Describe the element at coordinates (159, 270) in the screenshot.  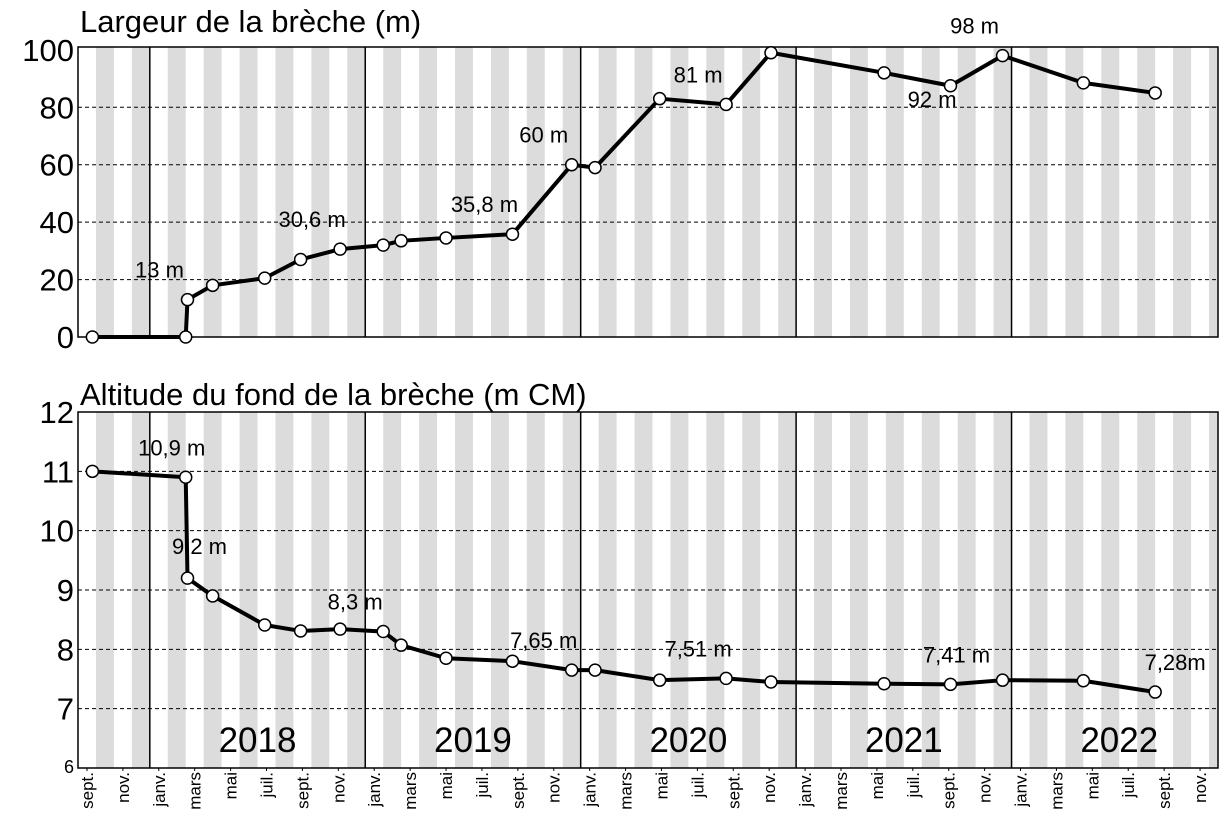
I see `value-label: 13 m` at that location.